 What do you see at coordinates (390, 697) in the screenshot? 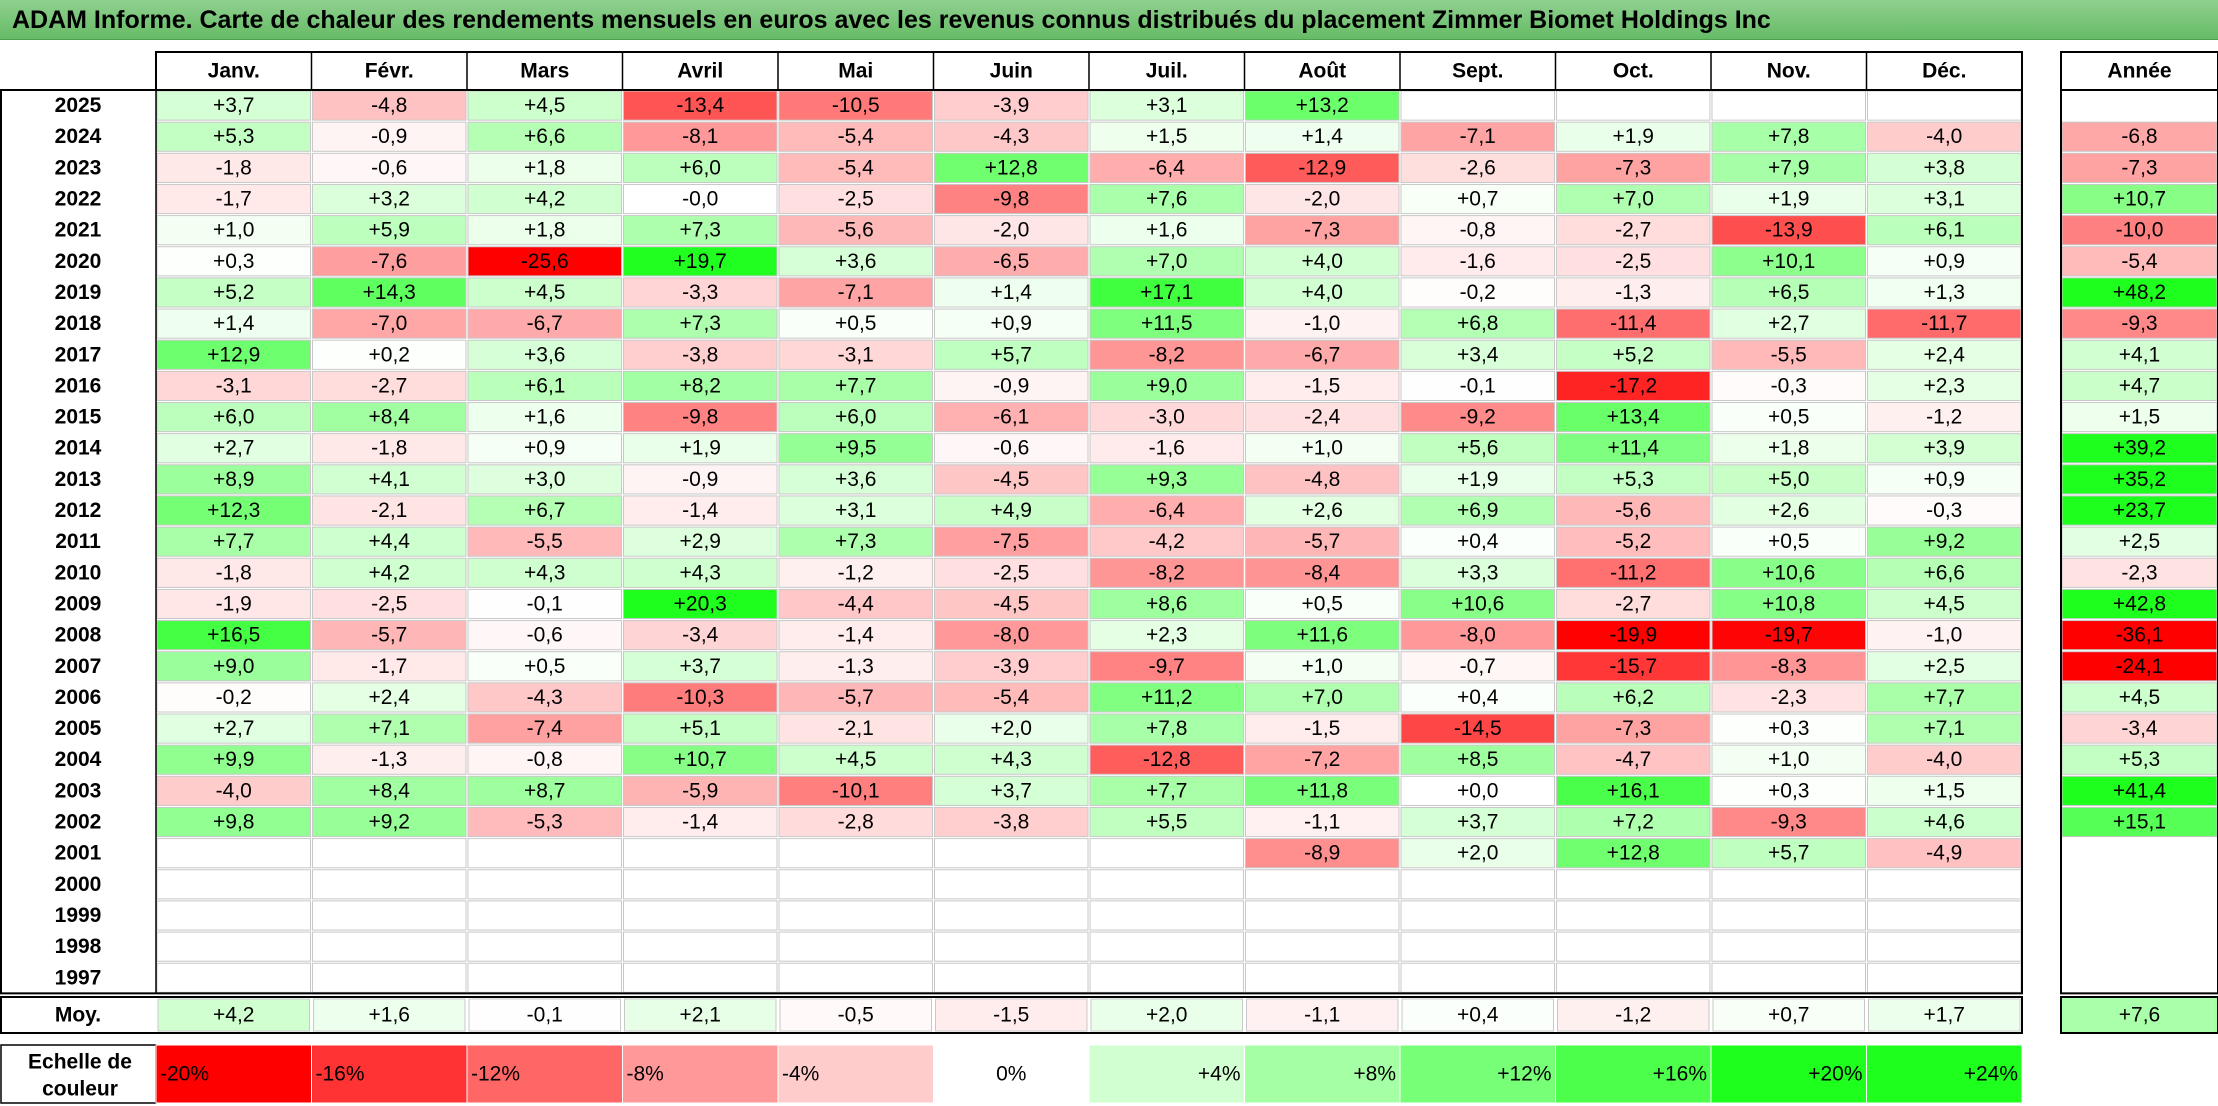
I see `cell-value: +2,4` at bounding box center [390, 697].